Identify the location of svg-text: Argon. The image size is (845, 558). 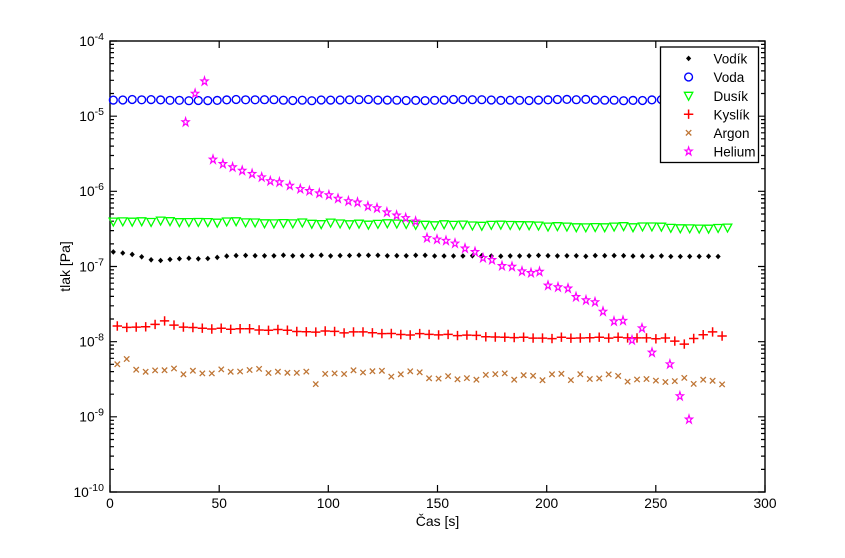
(732, 133).